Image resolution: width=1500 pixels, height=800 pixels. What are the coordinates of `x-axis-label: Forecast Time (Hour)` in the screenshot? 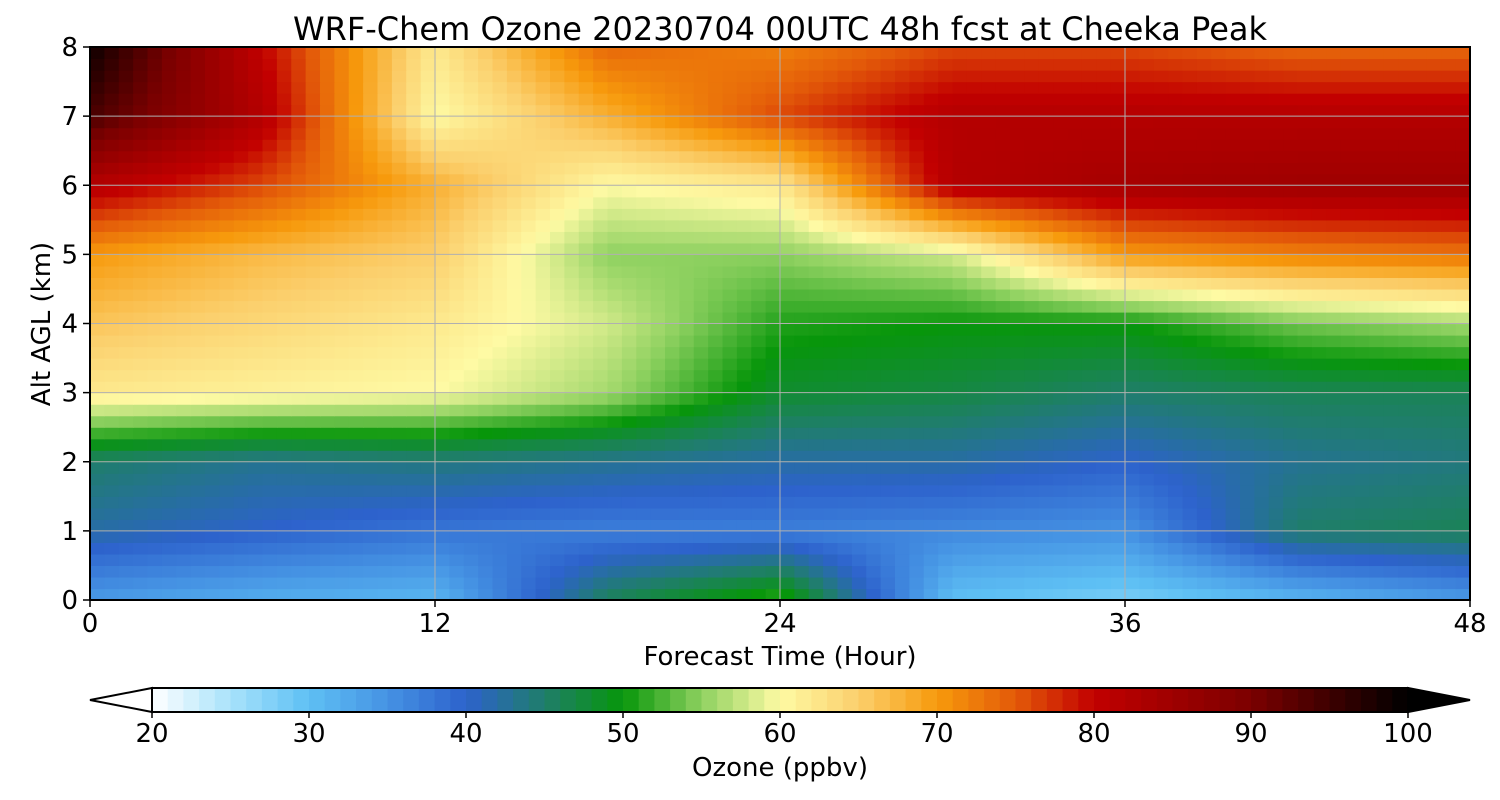 It's located at (779, 657).